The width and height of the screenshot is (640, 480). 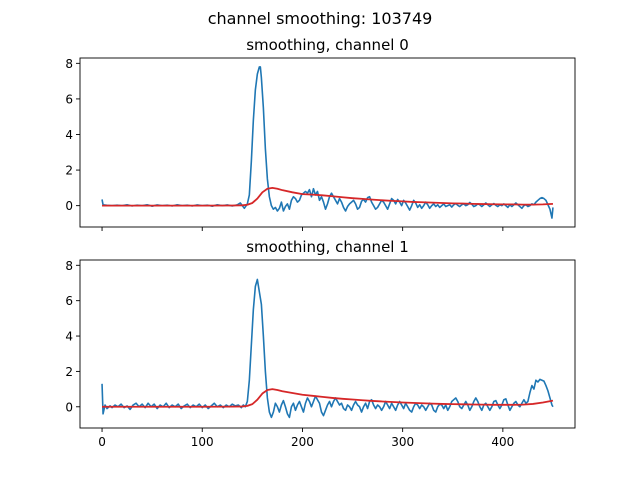 I want to click on subplot-title: smoothing, channel 1, so click(x=327, y=247).